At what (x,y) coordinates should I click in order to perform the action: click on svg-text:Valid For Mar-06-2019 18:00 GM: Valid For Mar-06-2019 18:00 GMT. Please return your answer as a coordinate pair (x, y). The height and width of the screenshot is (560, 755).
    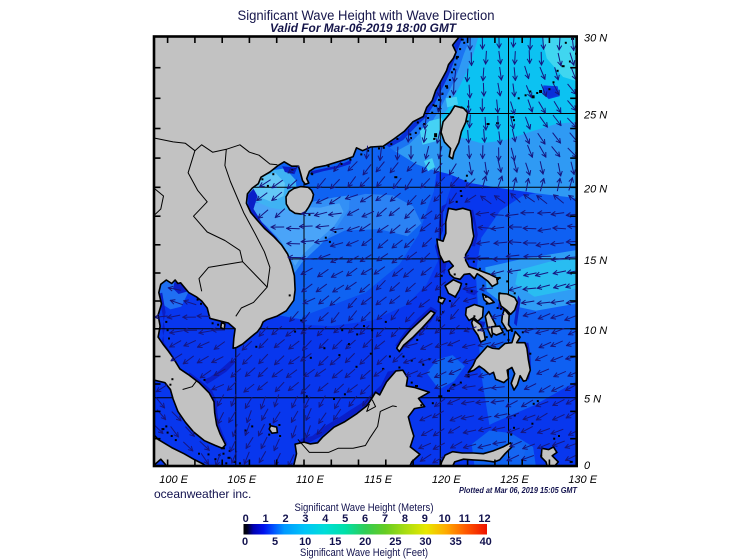
    Looking at the image, I should click on (364, 28).